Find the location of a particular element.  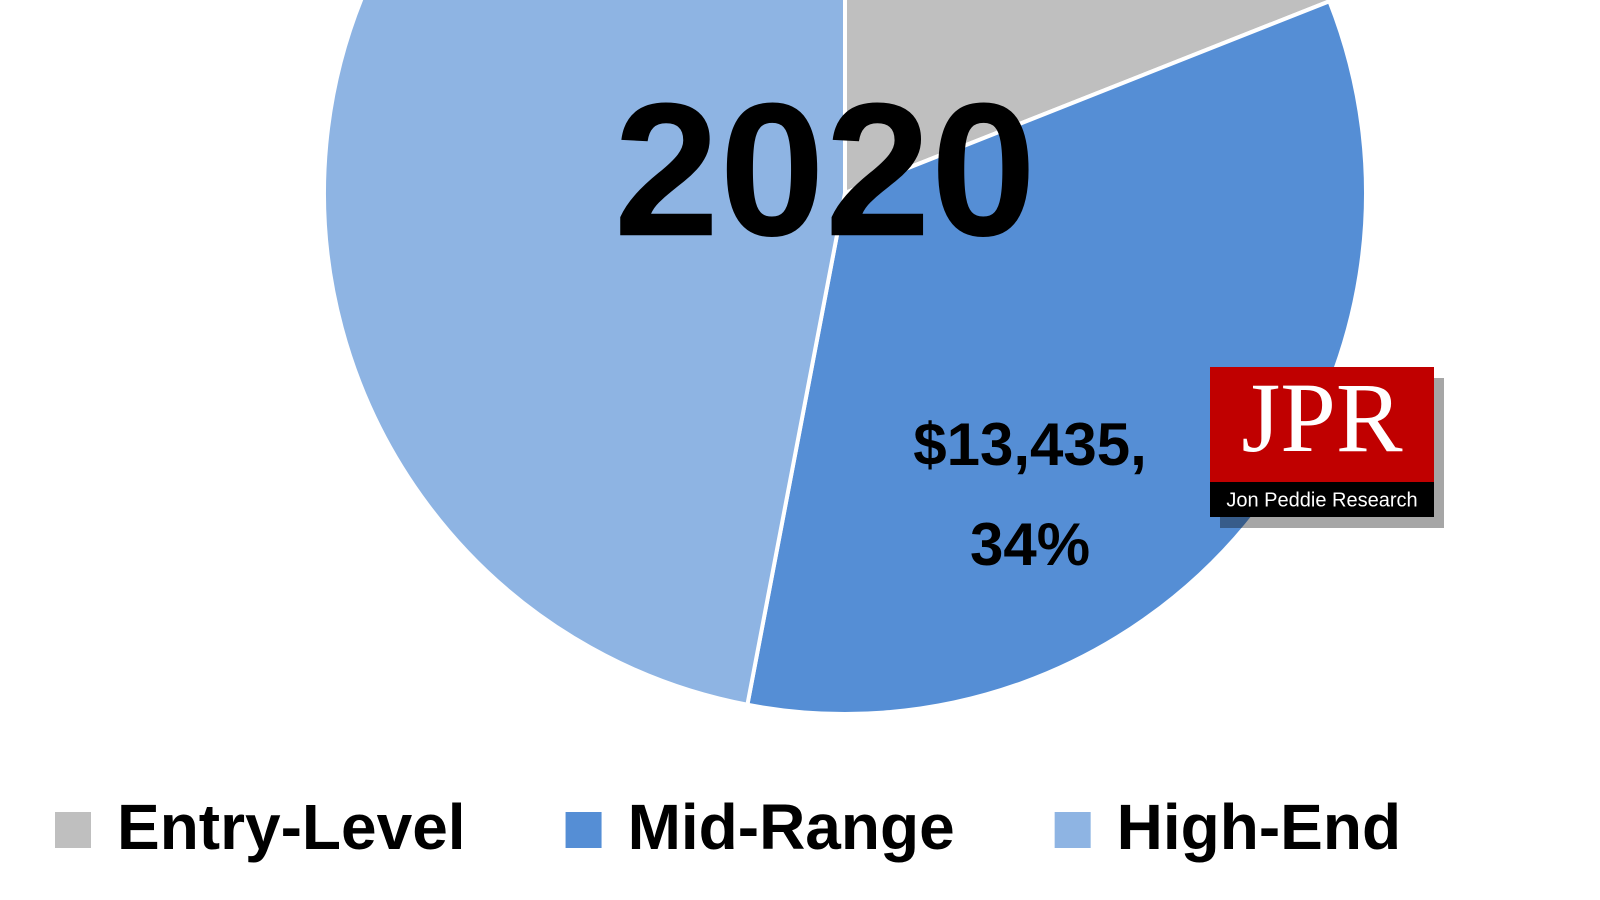

logo-subtitle: Jon Peddie Research is located at coordinates (1321, 500).